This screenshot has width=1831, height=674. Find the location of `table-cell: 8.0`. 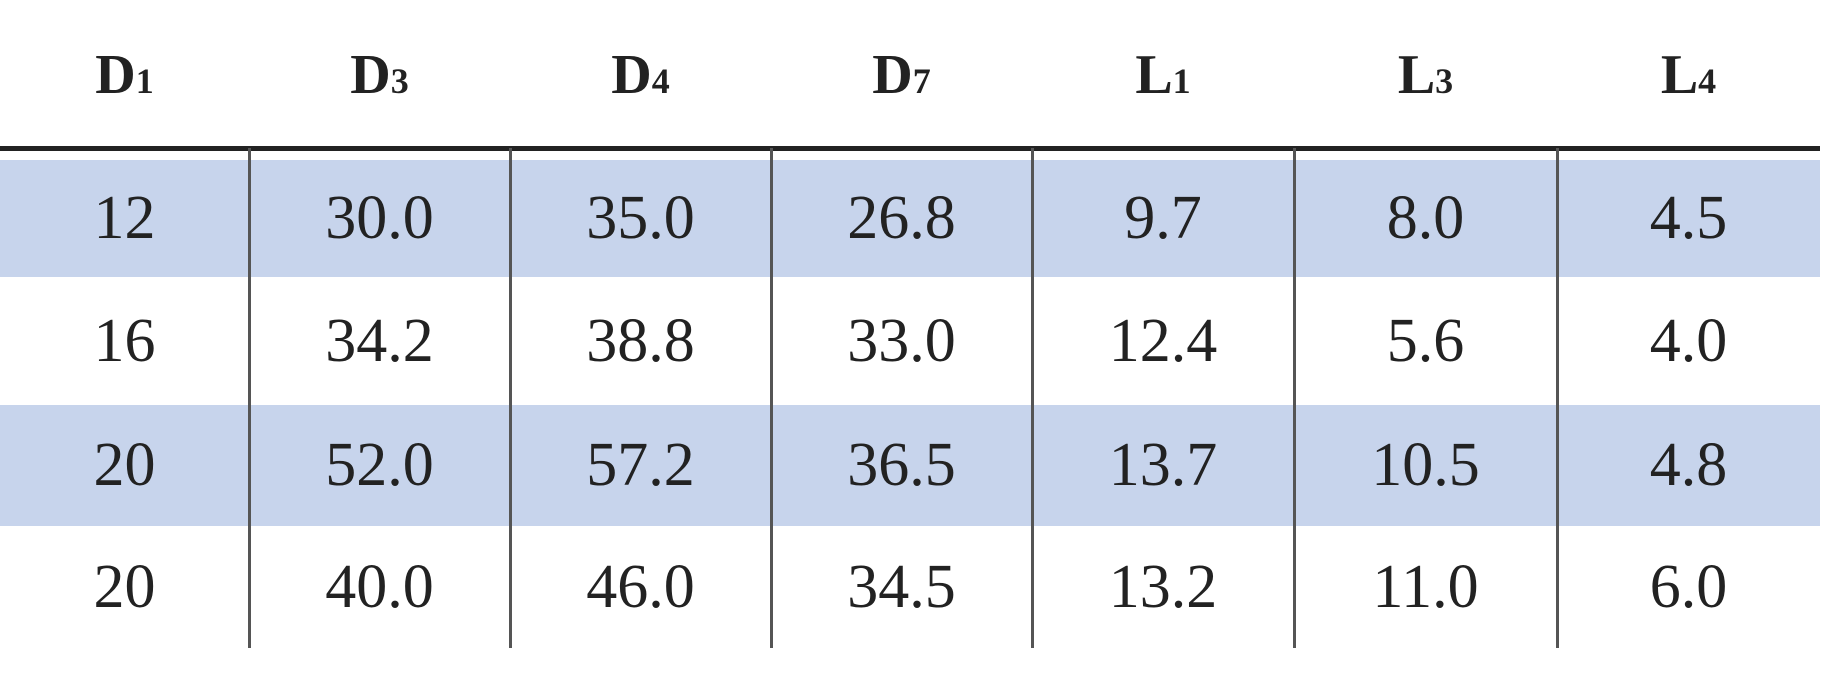

table-cell: 8.0 is located at coordinates (1425, 218).